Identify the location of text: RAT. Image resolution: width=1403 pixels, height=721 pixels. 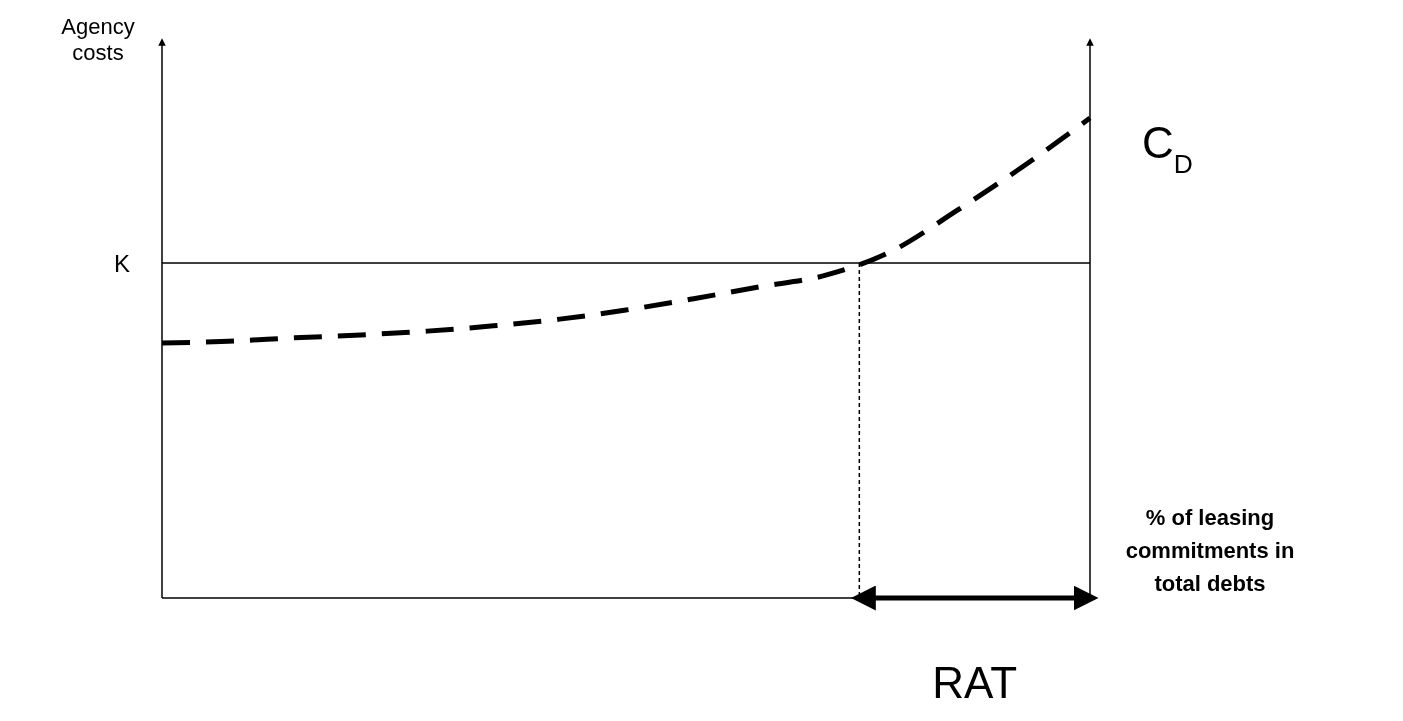
(975, 682).